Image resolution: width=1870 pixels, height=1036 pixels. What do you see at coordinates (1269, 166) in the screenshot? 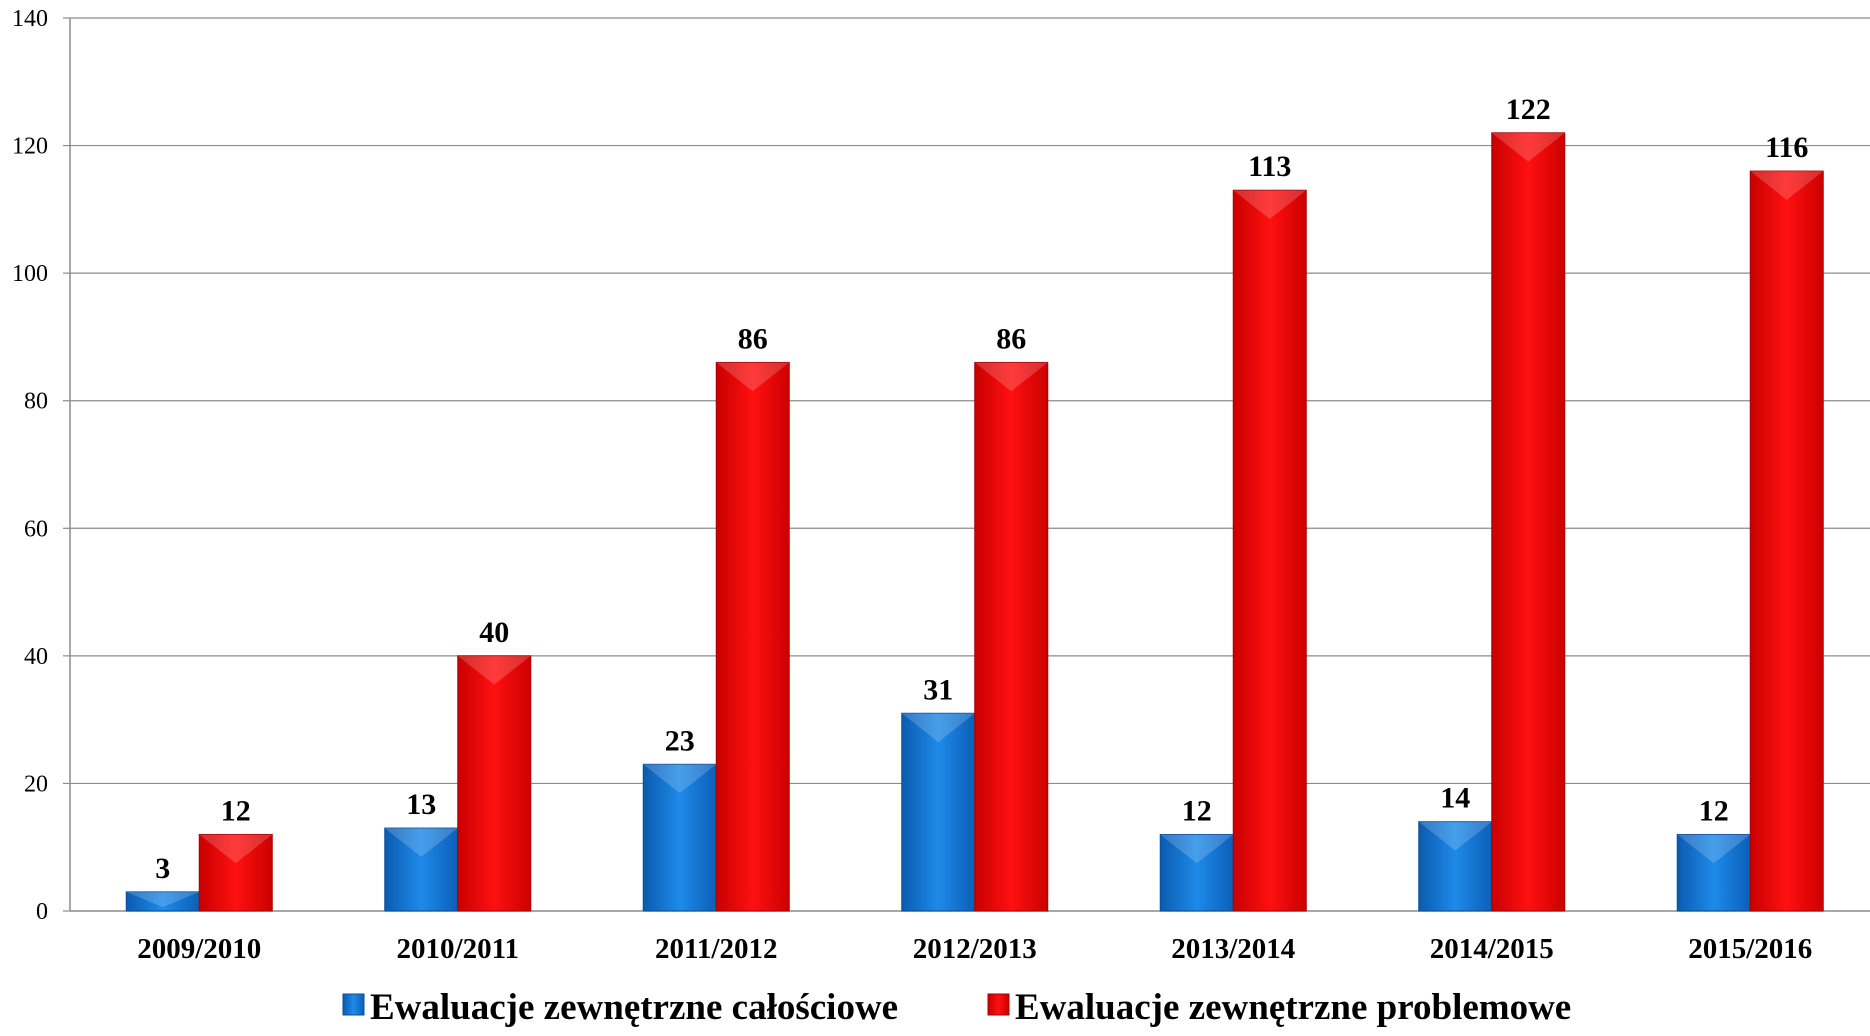
I see `data-label: 113` at bounding box center [1269, 166].